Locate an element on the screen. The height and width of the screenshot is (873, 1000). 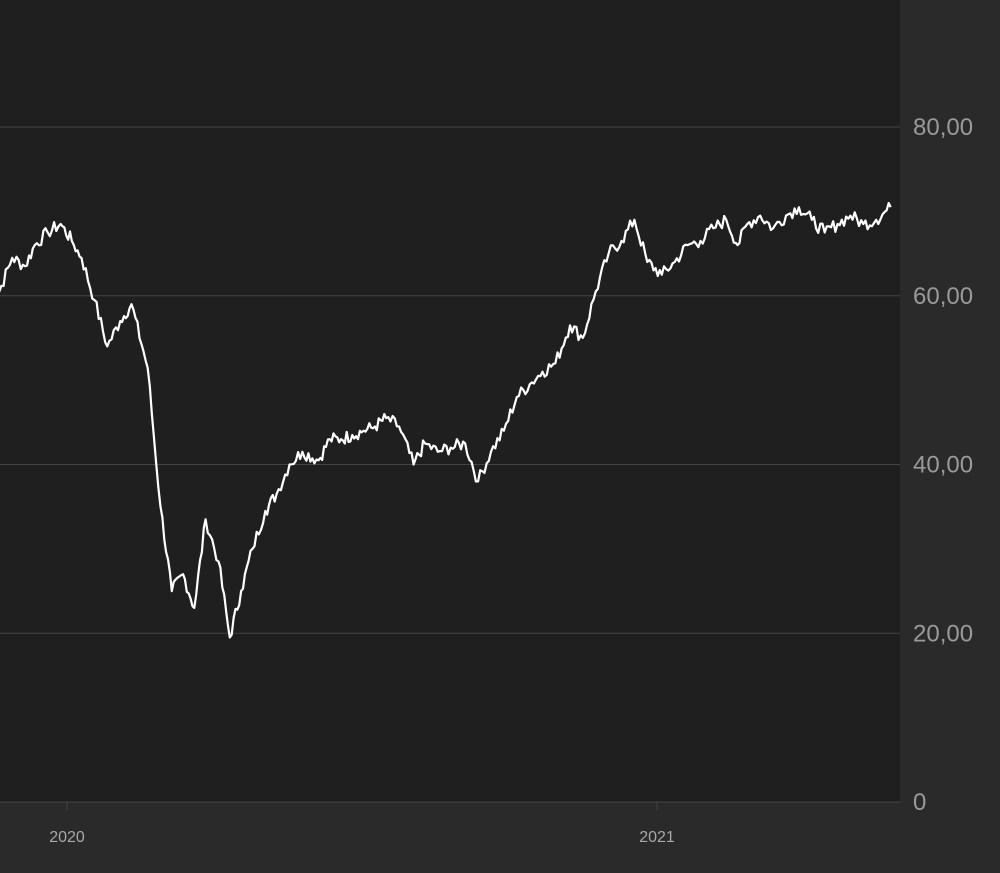
x-tick-label: 2021 is located at coordinates (657, 837).